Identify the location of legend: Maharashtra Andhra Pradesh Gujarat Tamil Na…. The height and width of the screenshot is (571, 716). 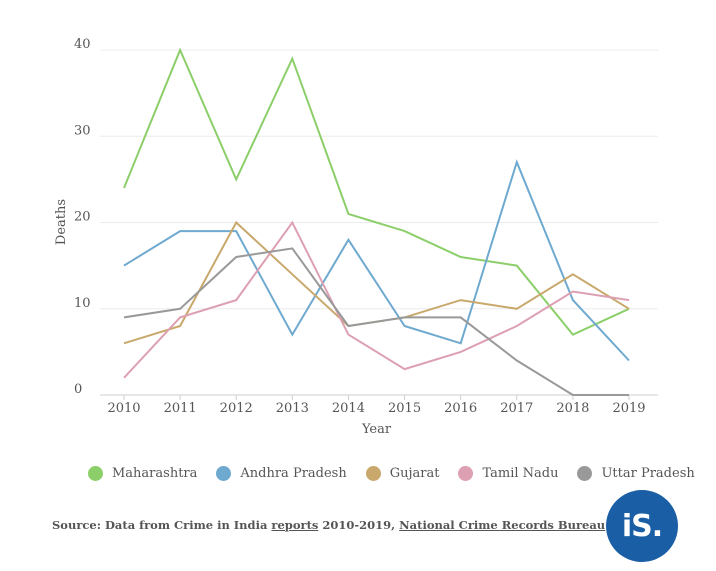
(401, 473).